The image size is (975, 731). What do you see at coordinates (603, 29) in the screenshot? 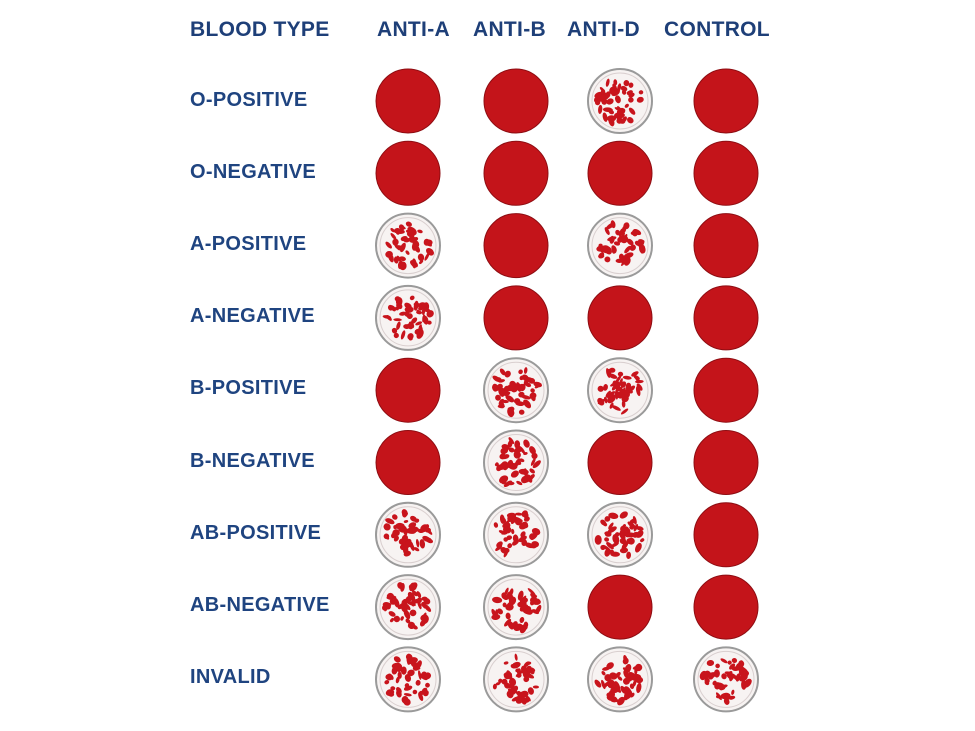
I see `column-header-anti-d: ANTI-D` at bounding box center [603, 29].